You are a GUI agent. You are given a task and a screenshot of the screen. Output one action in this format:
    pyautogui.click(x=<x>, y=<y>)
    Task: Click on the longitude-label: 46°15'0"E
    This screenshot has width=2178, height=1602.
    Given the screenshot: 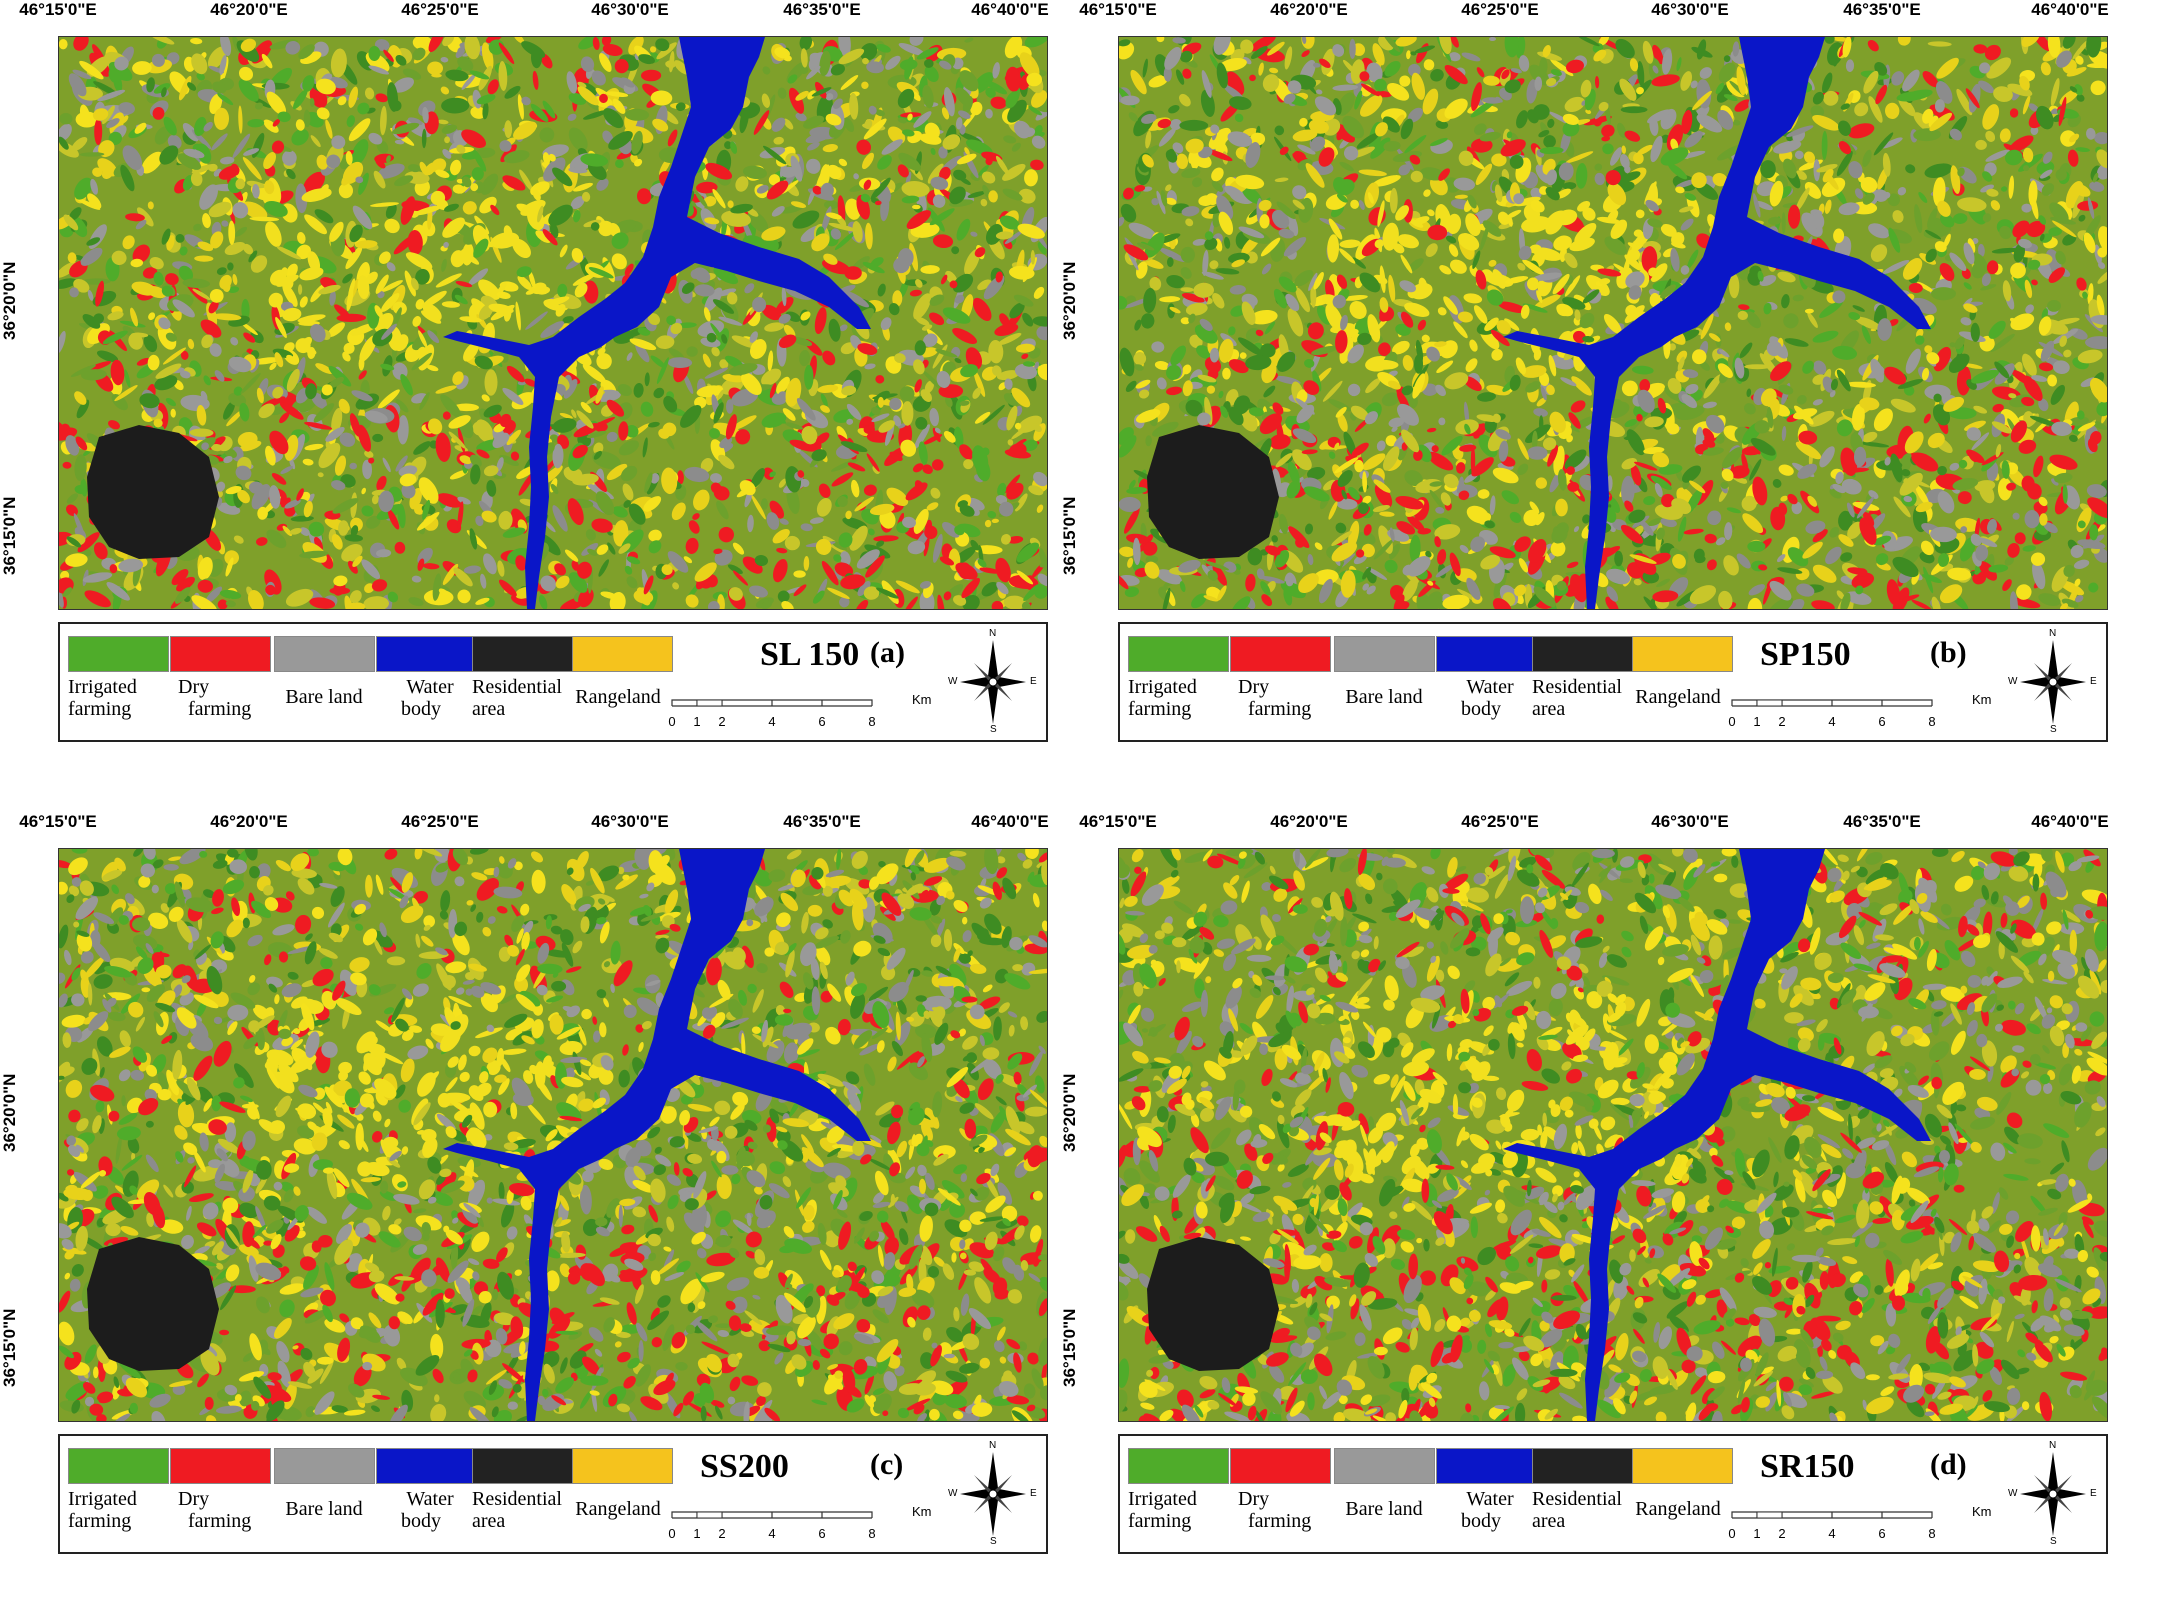 What is the action you would take?
    pyautogui.click(x=58, y=10)
    